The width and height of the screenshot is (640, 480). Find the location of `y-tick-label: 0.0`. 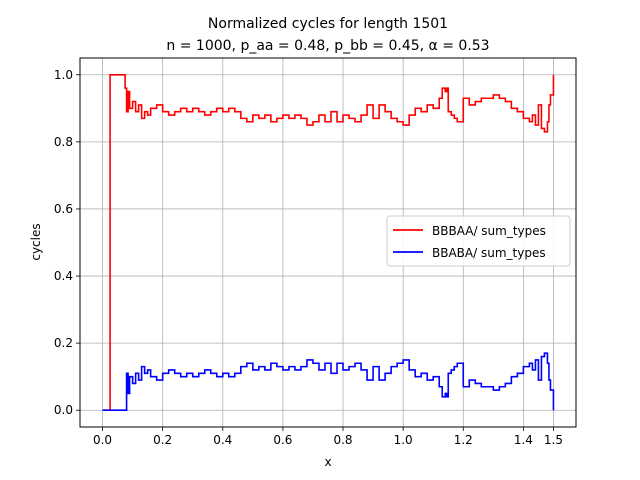

y-tick-label: 0.0 is located at coordinates (63, 410).